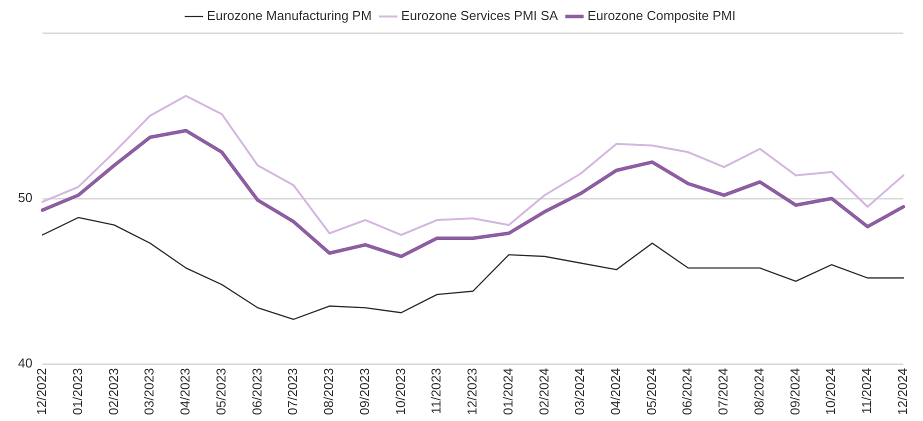  I want to click on x-tick-label: 11/2023, so click(436, 391).